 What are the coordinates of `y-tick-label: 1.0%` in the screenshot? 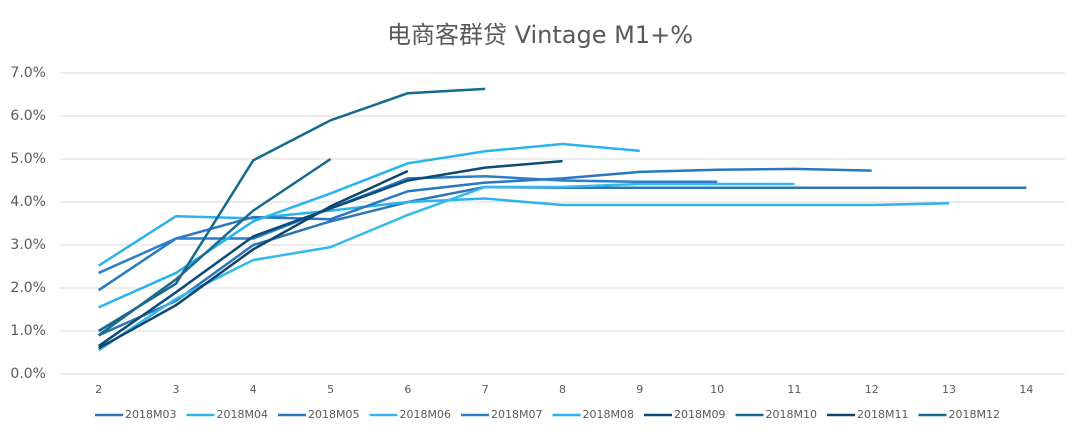 It's located at (28, 331).